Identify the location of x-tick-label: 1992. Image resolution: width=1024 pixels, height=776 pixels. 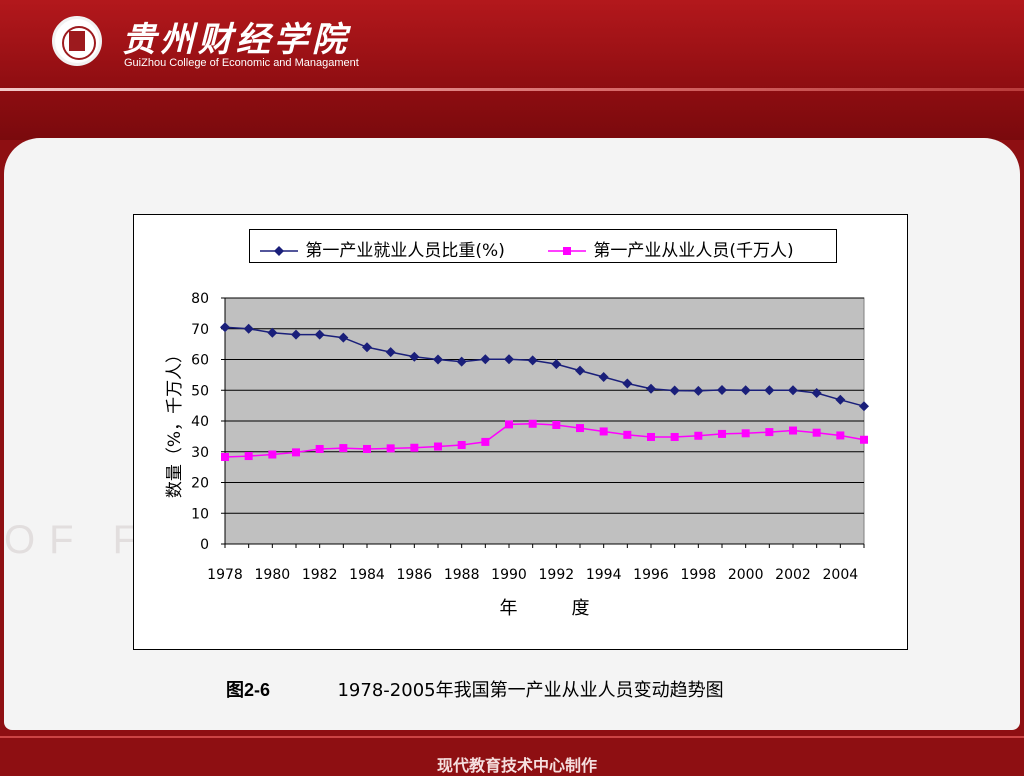
(557, 575).